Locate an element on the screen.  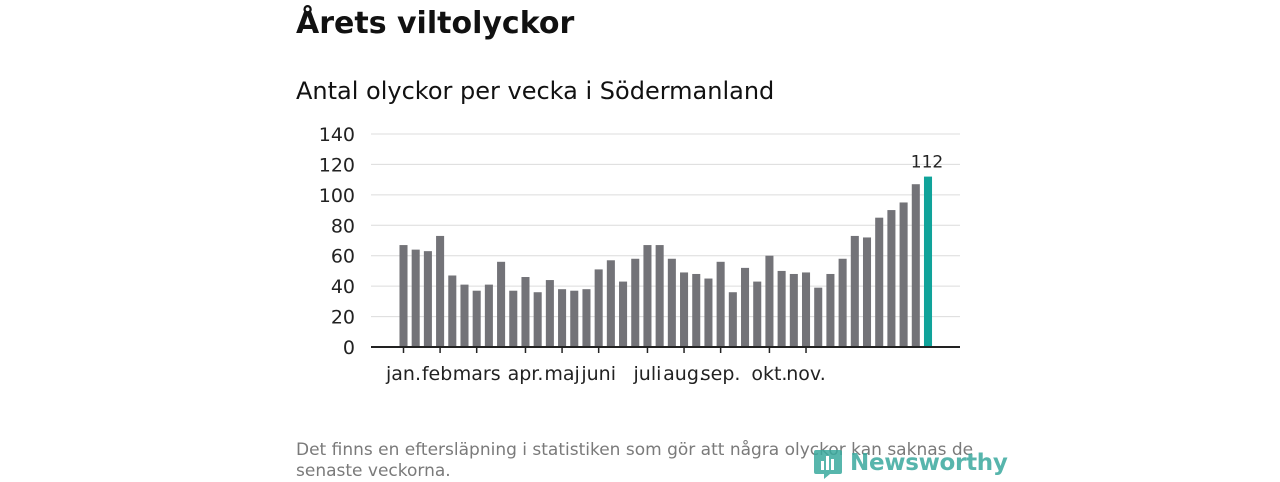
x-tick-label: feb. is located at coordinates (440, 374).